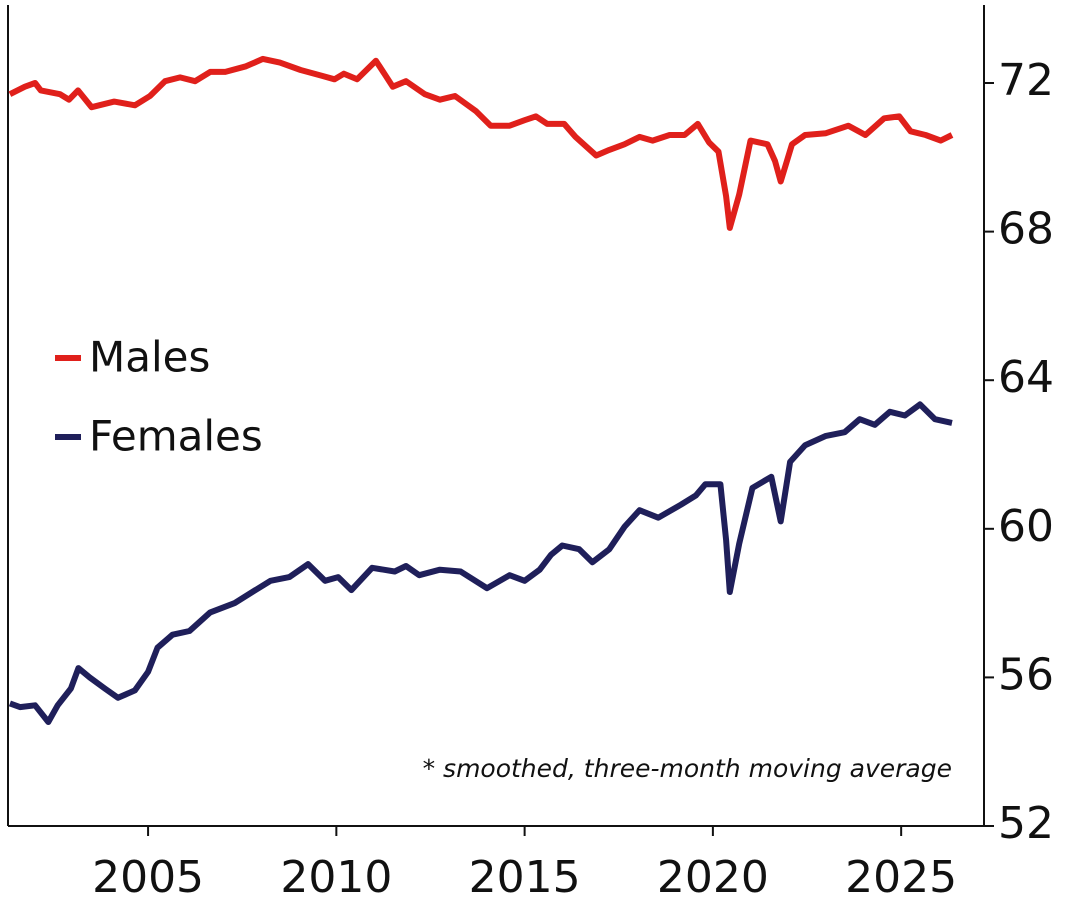  I want to click on y-tick-label: 56, so click(1026, 674).